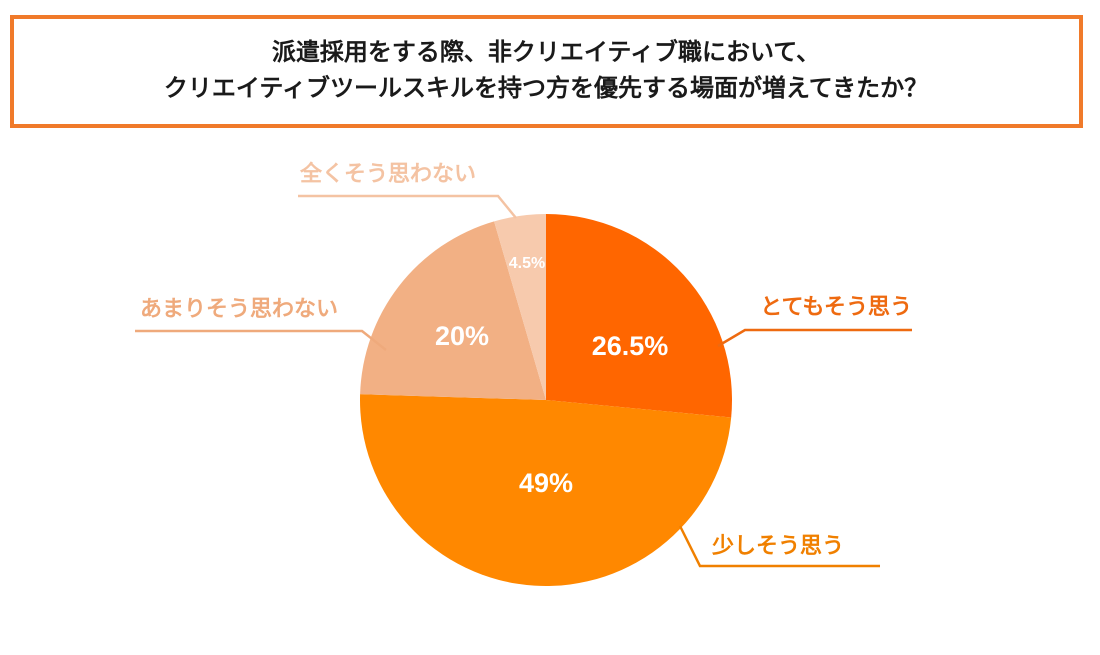 This screenshot has width=1100, height=655. Describe the element at coordinates (462, 336) in the screenshot. I see `value-label: 20%` at that location.